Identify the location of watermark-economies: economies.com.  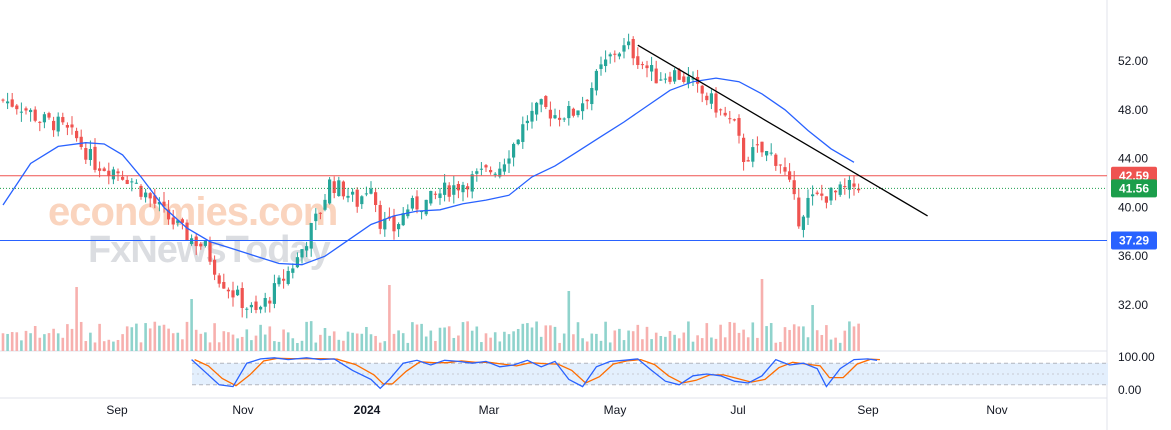
(192, 212).